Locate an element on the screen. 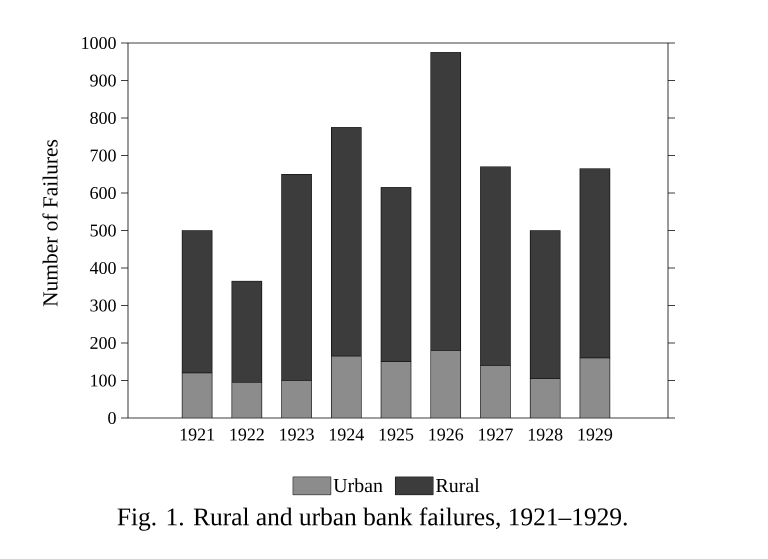 The image size is (768, 559). y-tick-label: 400 is located at coordinates (103, 268).